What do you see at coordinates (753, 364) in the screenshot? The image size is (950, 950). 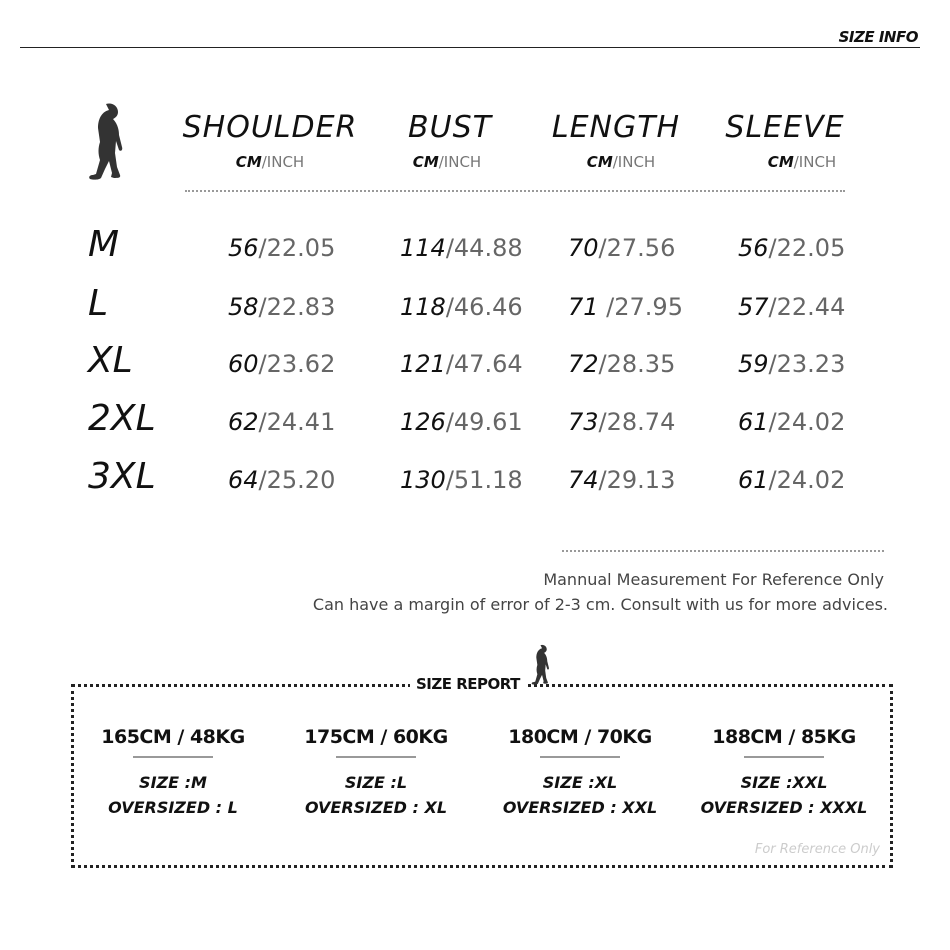 I see `cm-value: 59` at bounding box center [753, 364].